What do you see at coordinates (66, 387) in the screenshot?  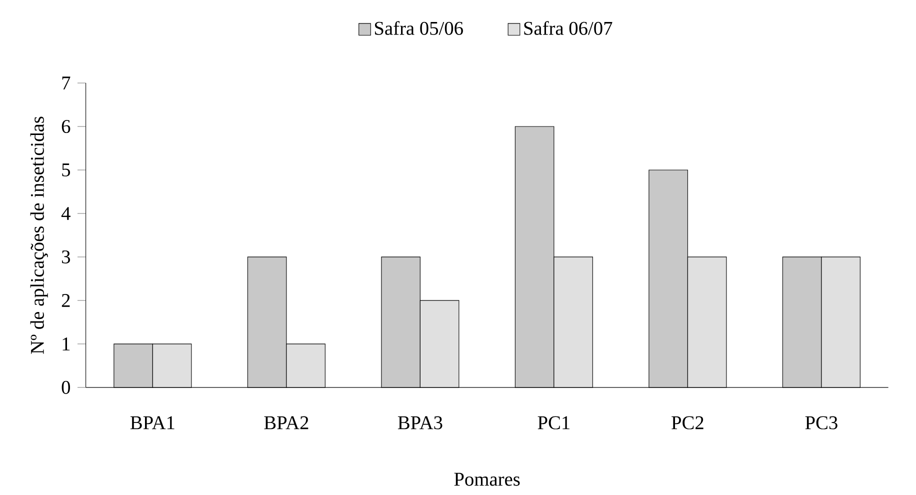 I see `y-tick-label: 0` at bounding box center [66, 387].